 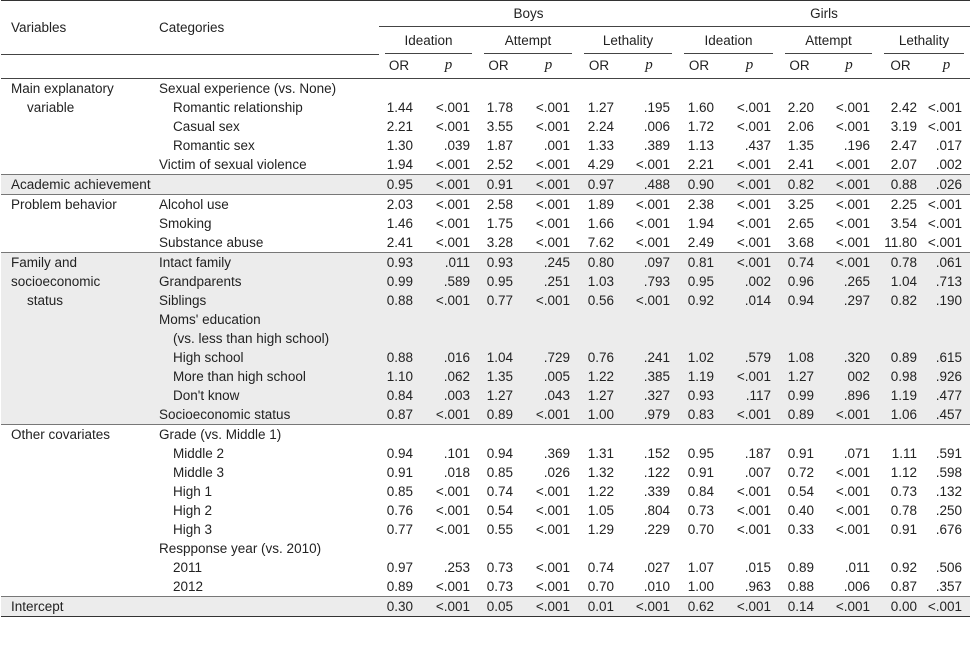 What do you see at coordinates (728, 40) in the screenshot?
I see `subheader-girls-ideation: Ideation` at bounding box center [728, 40].